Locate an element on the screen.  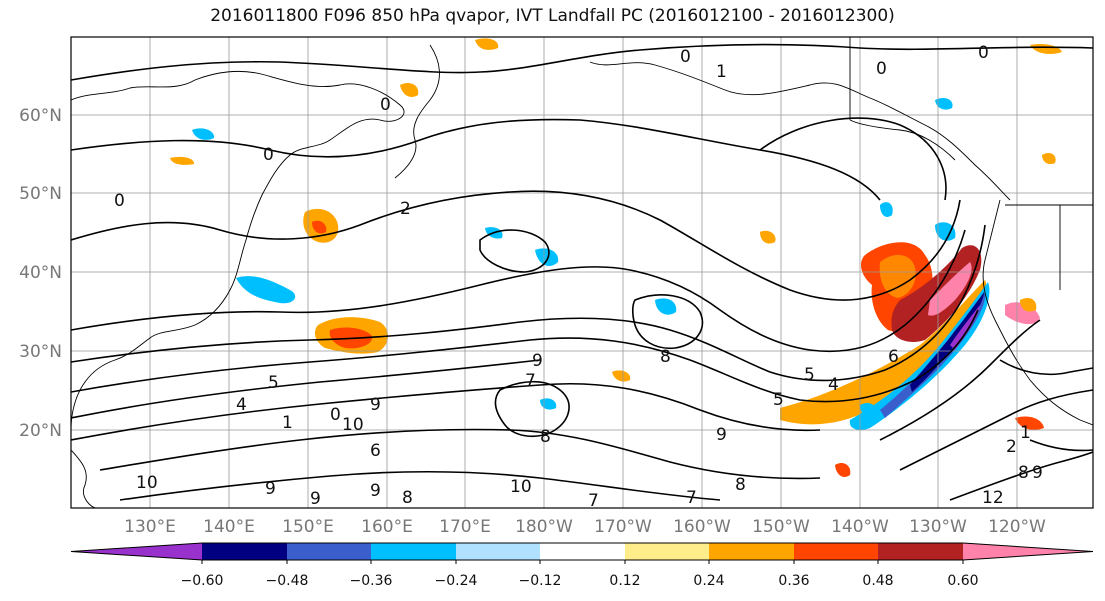
colorbar-tick-label: 0.48 is located at coordinates (877, 581).